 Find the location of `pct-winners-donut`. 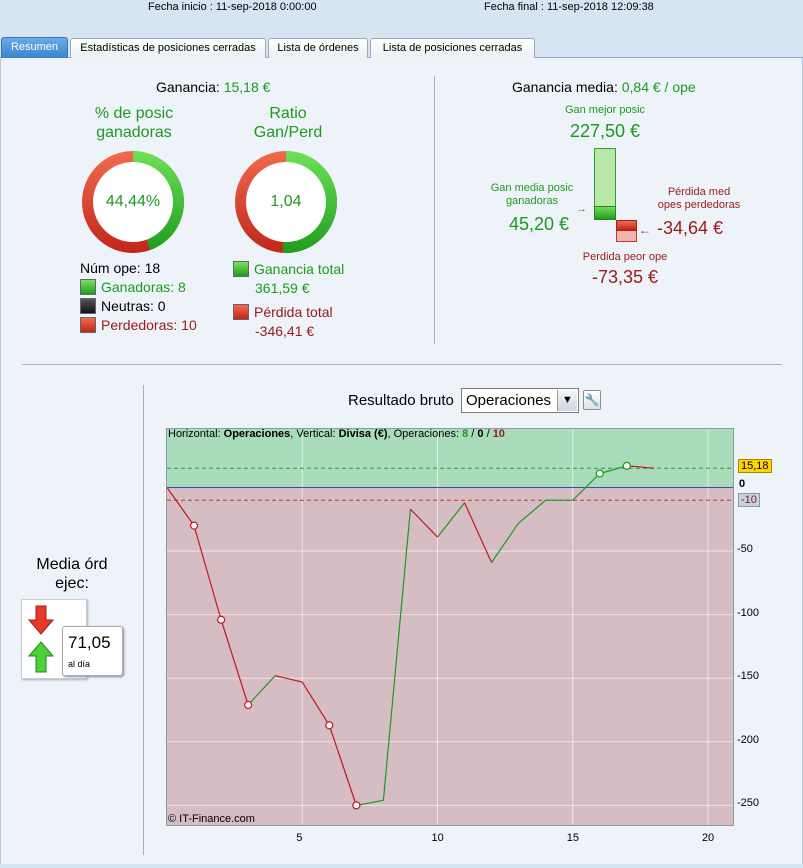

pct-winners-donut is located at coordinates (133, 202).